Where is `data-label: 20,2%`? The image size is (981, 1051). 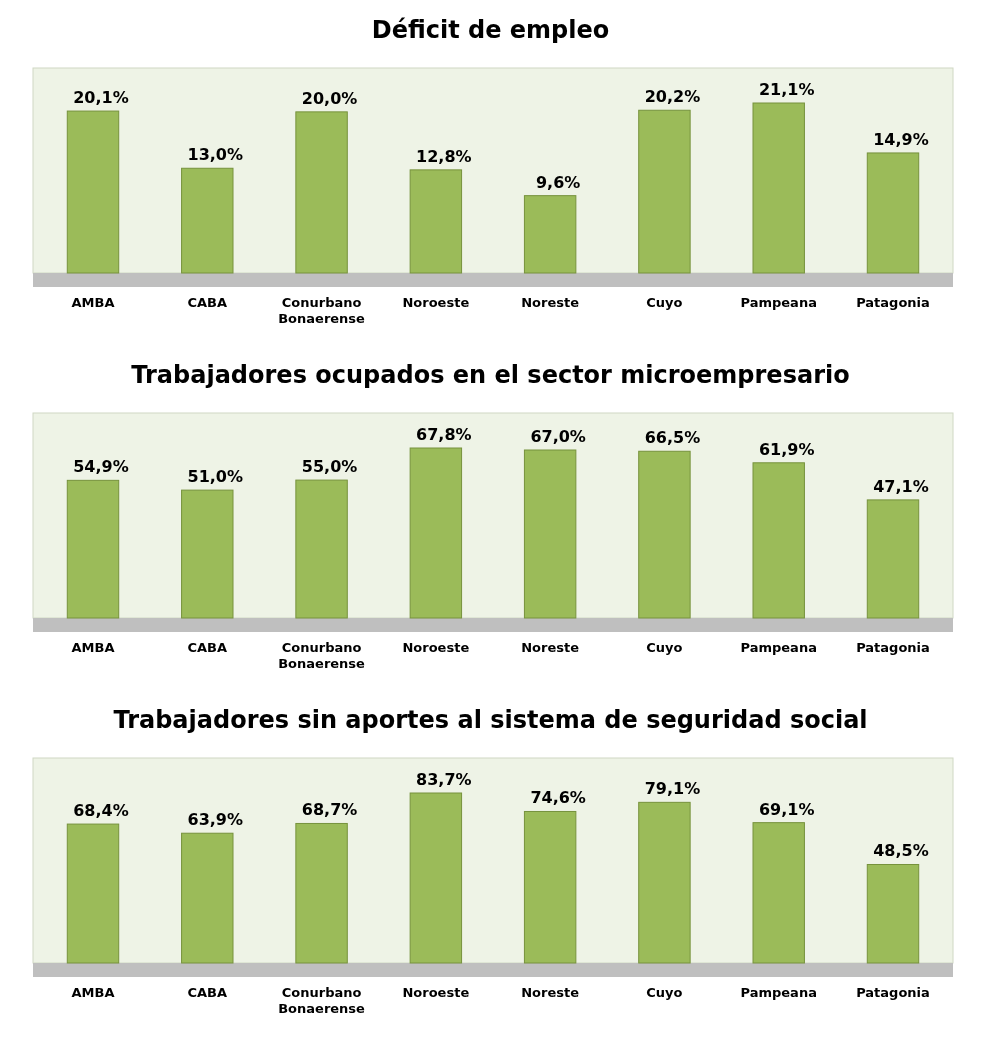 data-label: 20,2% is located at coordinates (672, 97).